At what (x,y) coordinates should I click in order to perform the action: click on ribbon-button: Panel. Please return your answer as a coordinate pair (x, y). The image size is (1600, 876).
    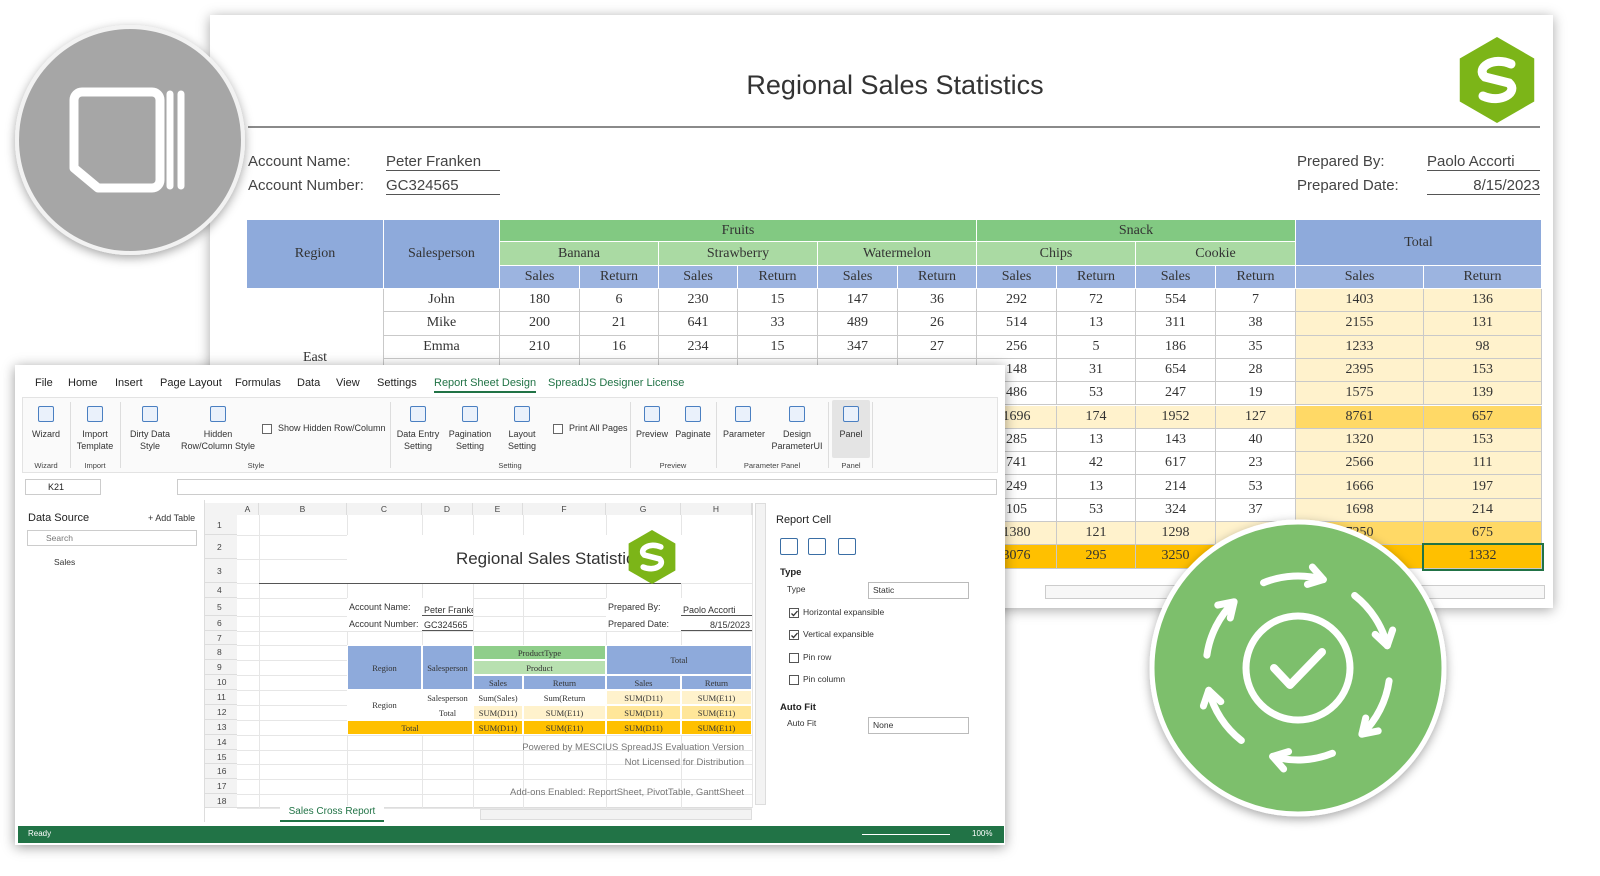
    Looking at the image, I should click on (851, 434).